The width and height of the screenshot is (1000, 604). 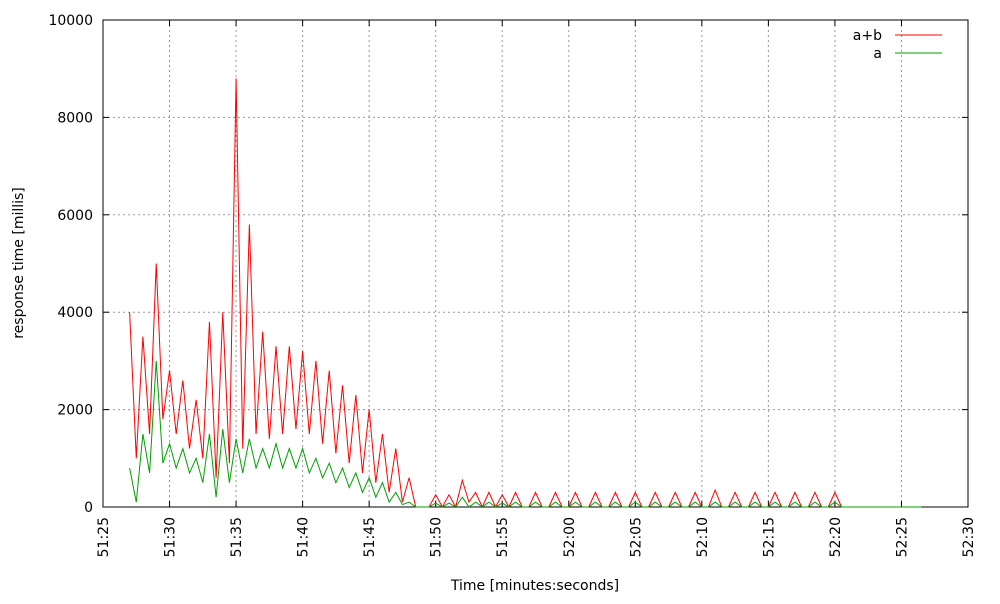 I want to click on x-tick-label: 52:10, so click(x=703, y=537).